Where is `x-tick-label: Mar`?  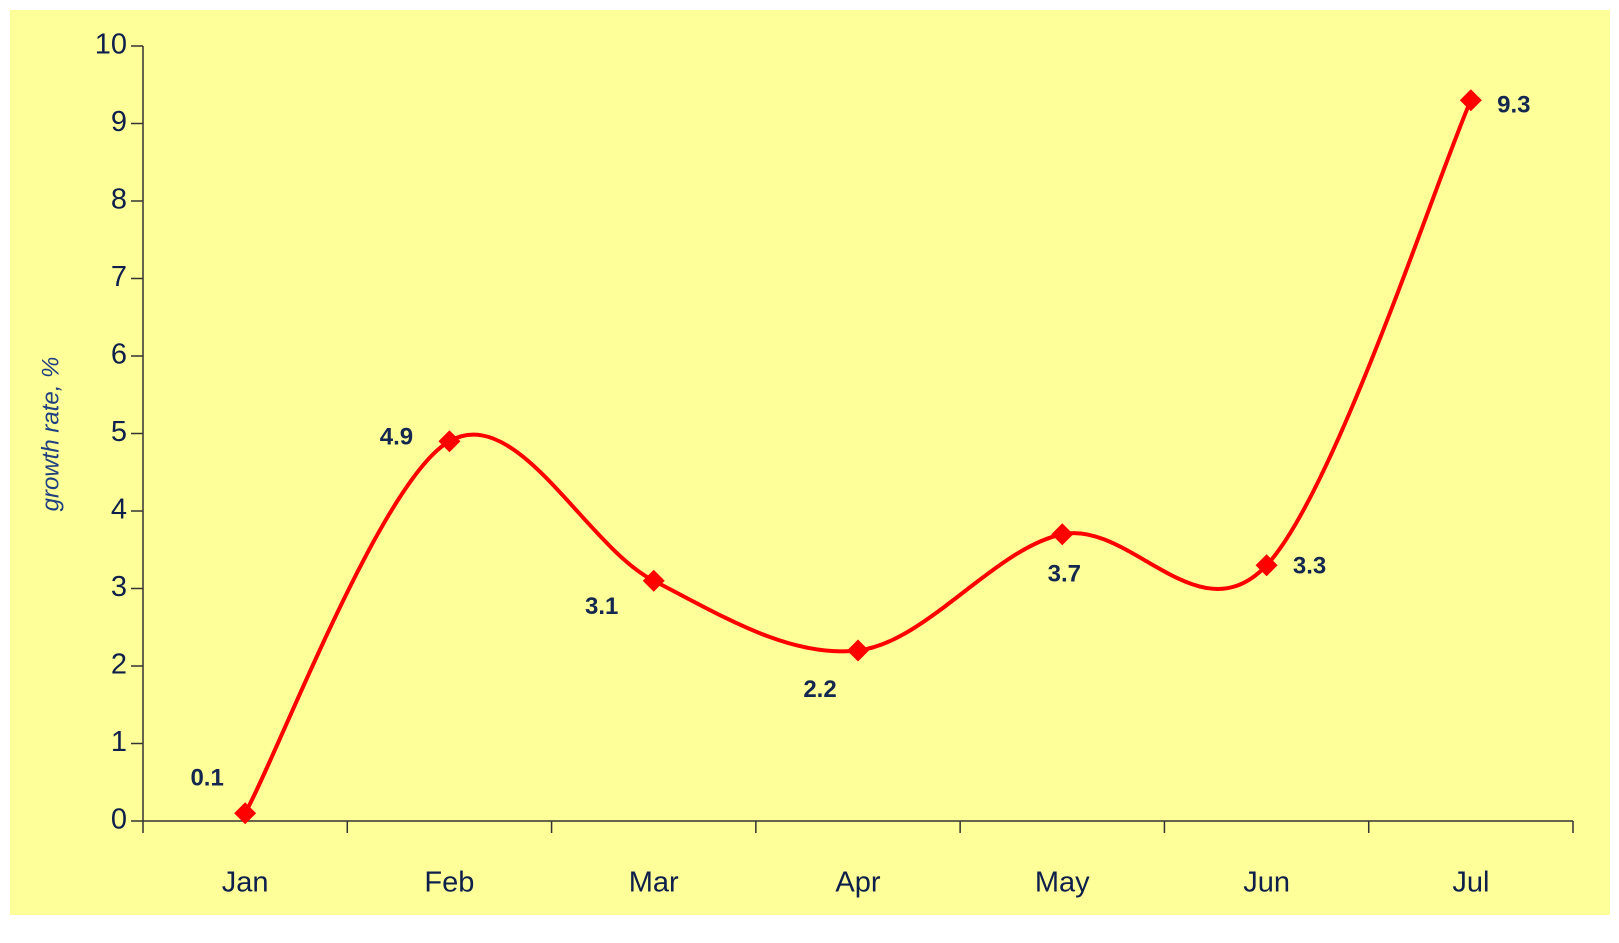 x-tick-label: Mar is located at coordinates (654, 883).